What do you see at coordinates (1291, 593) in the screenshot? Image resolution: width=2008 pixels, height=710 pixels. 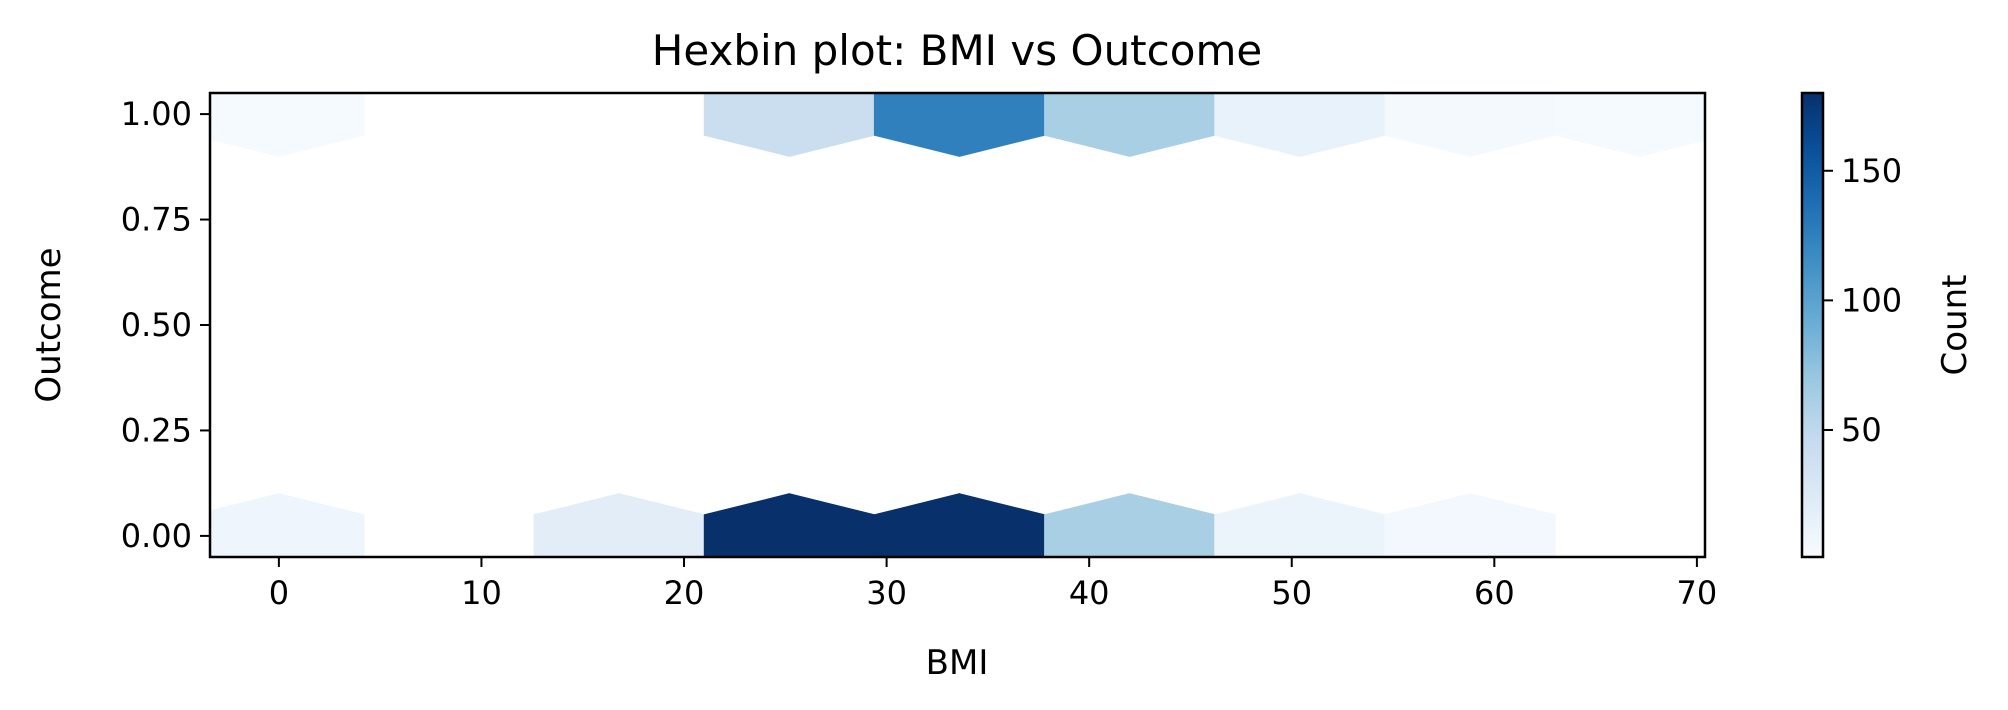 I see `x-tick-label: 50` at bounding box center [1291, 593].